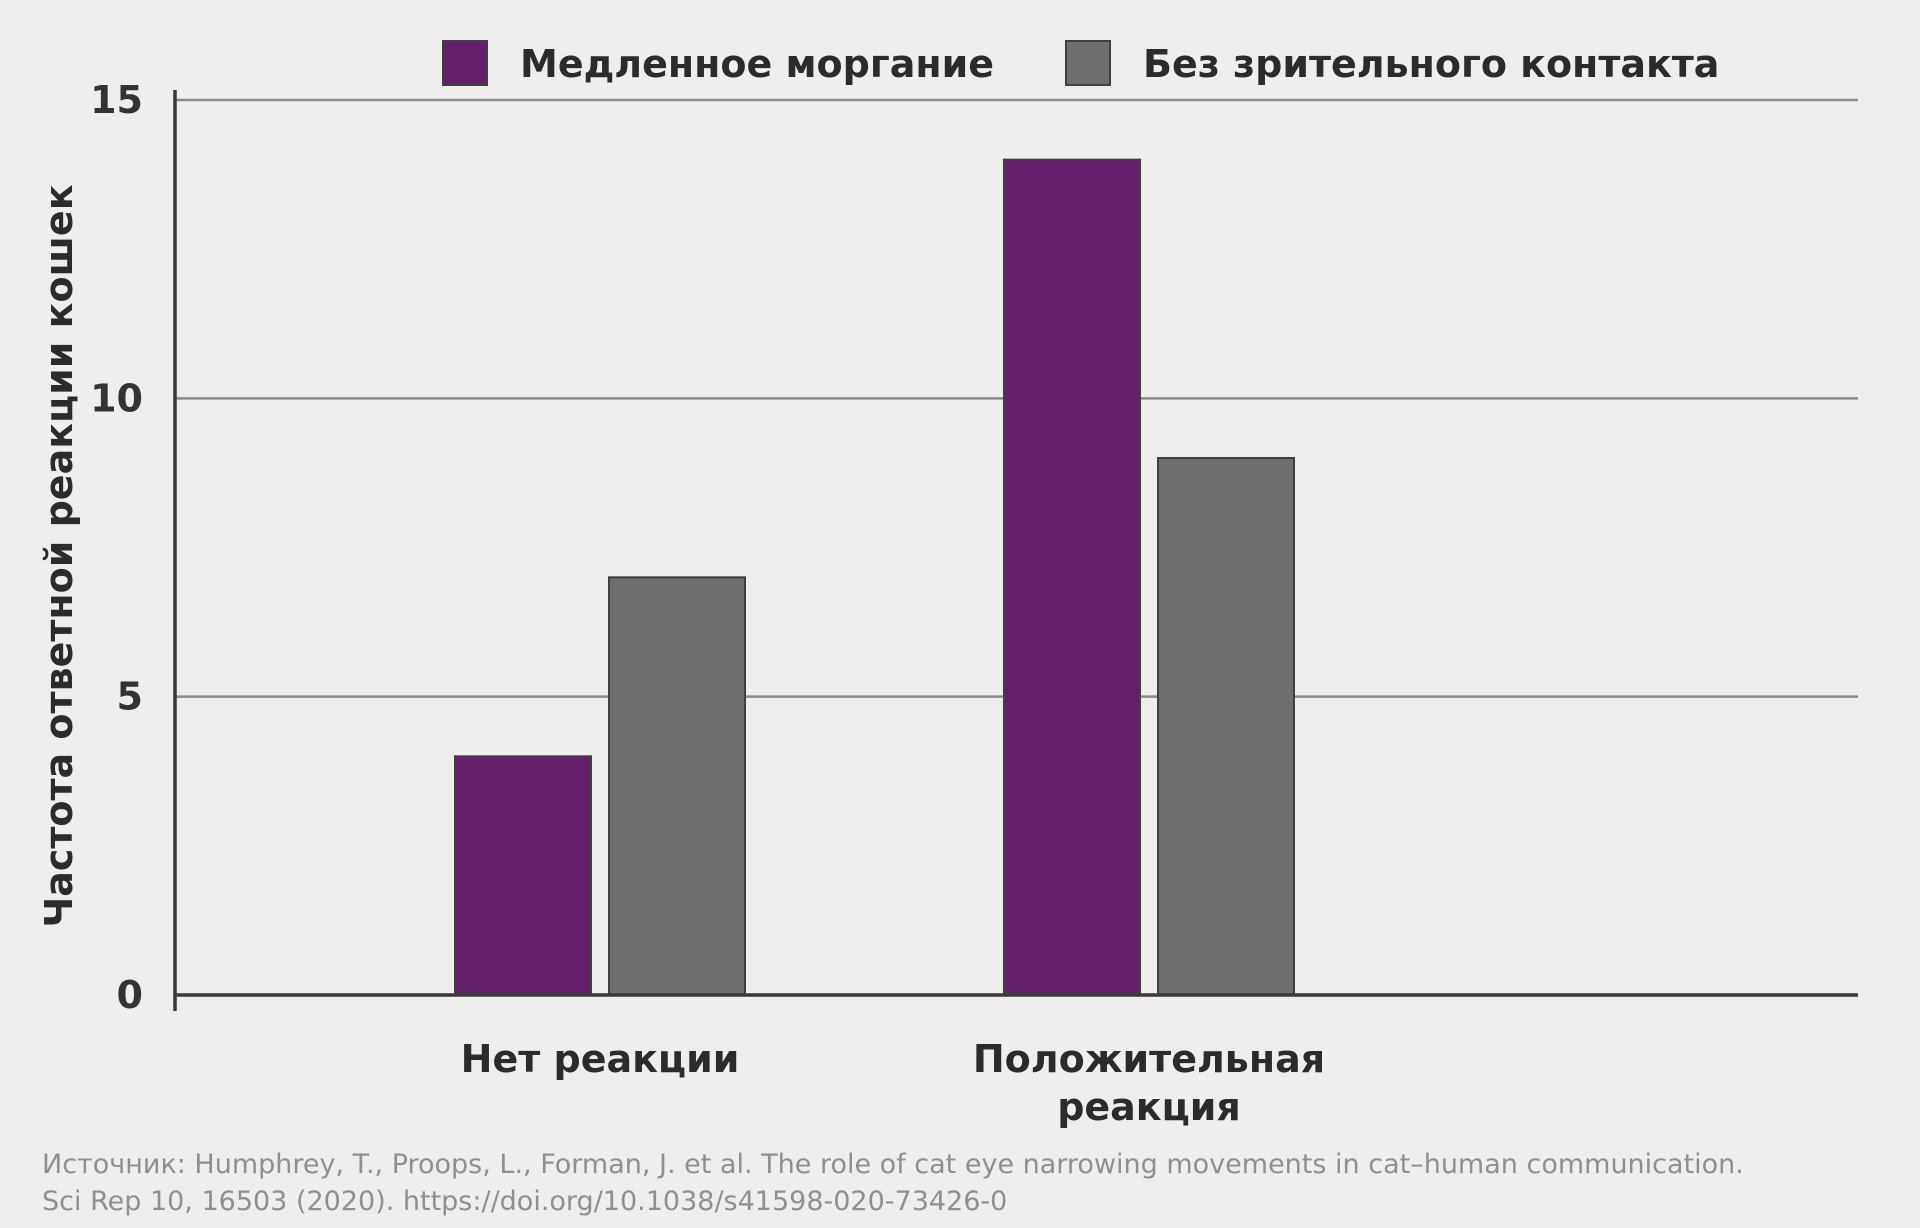 This screenshot has height=1228, width=1920. Describe the element at coordinates (130, 995) in the screenshot. I see `y-tick-label-0: 0` at that location.